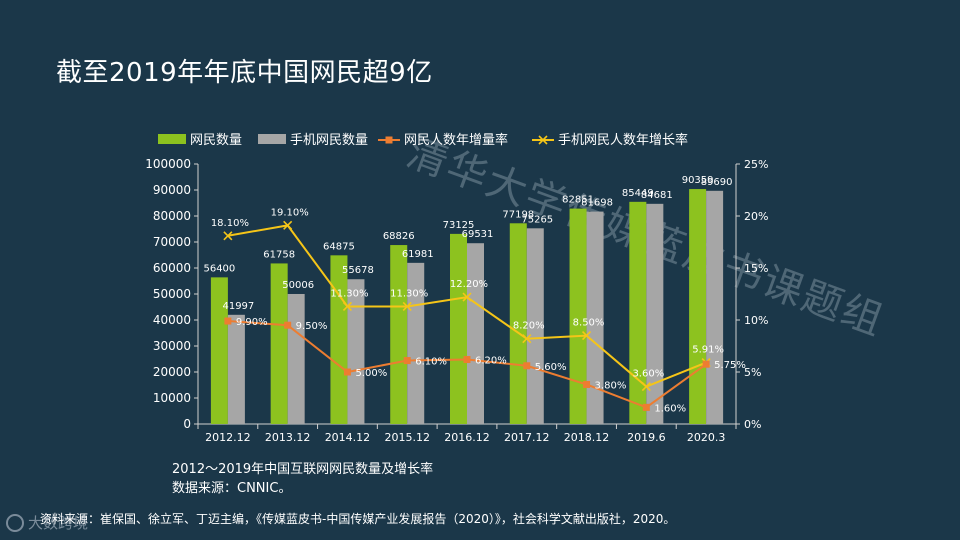 The image size is (960, 540). Describe the element at coordinates (172, 372) in the screenshot. I see `left-tick-label: 20000` at that location.